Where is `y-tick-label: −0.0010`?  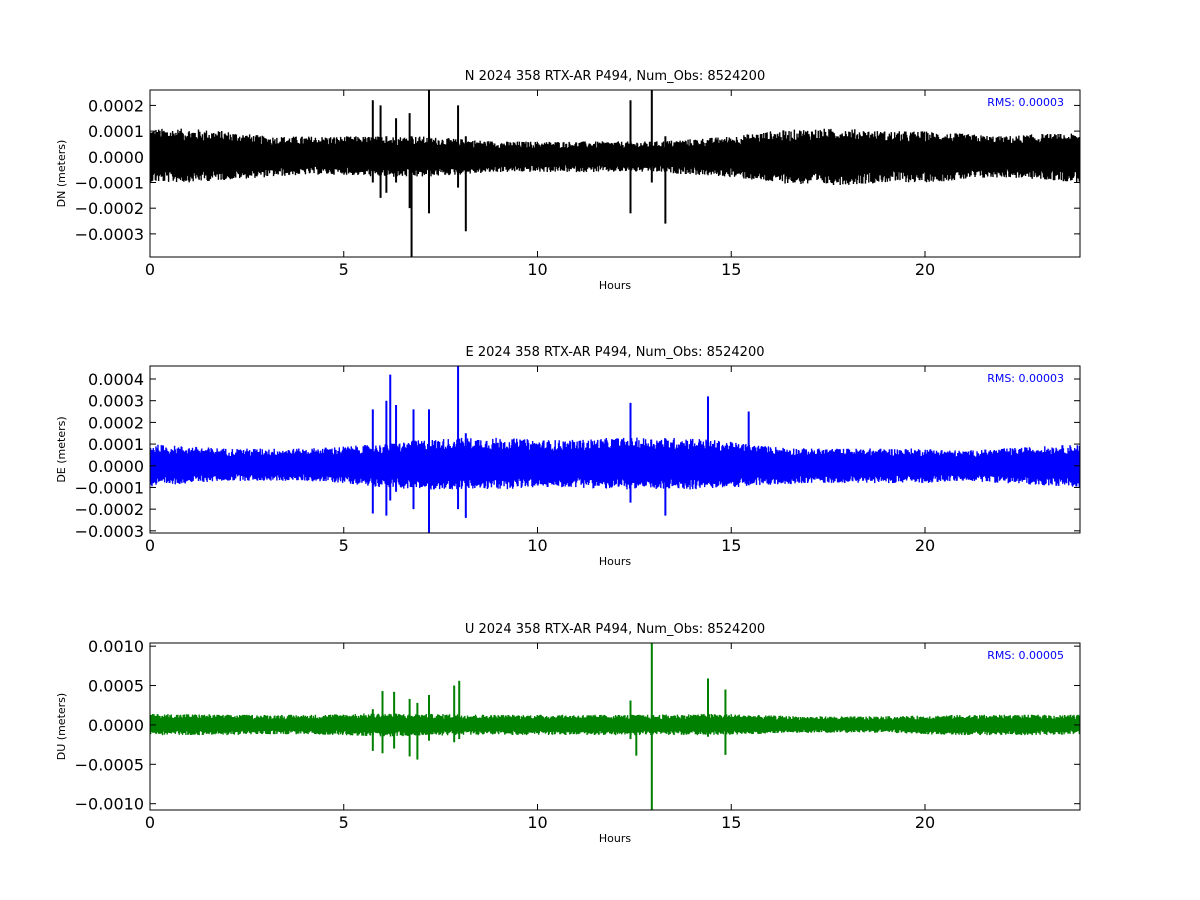
y-tick-label: −0.0010 is located at coordinates (109, 804).